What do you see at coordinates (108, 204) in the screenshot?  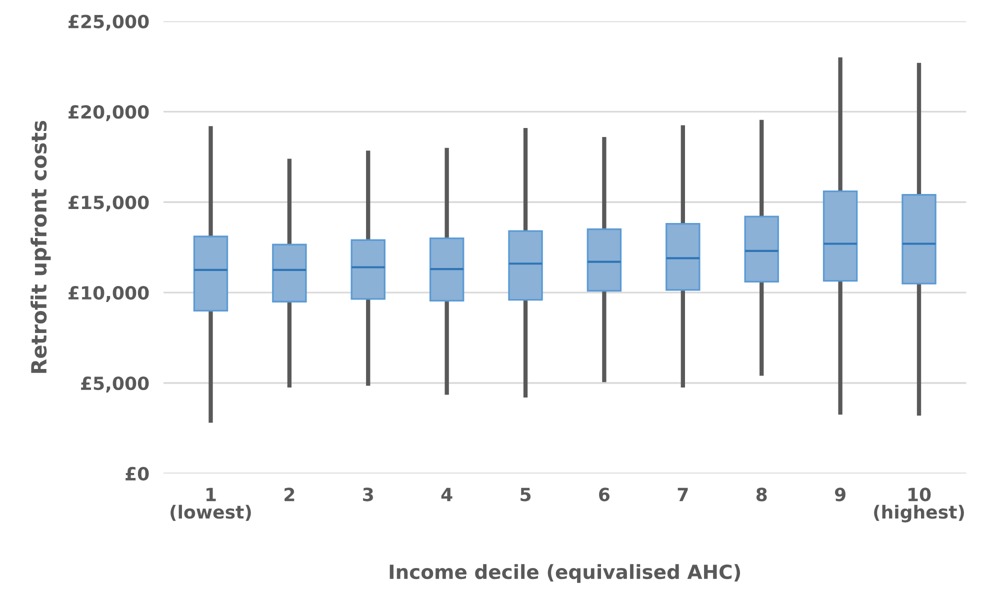 I see `y-tick-label: £15,000` at bounding box center [108, 204].